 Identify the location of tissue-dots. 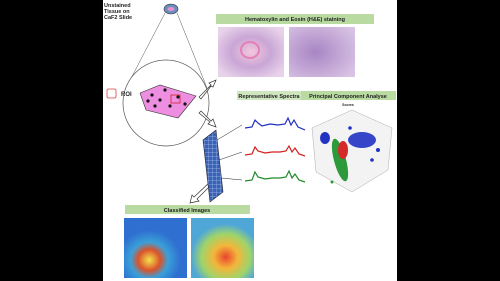
(166, 98).